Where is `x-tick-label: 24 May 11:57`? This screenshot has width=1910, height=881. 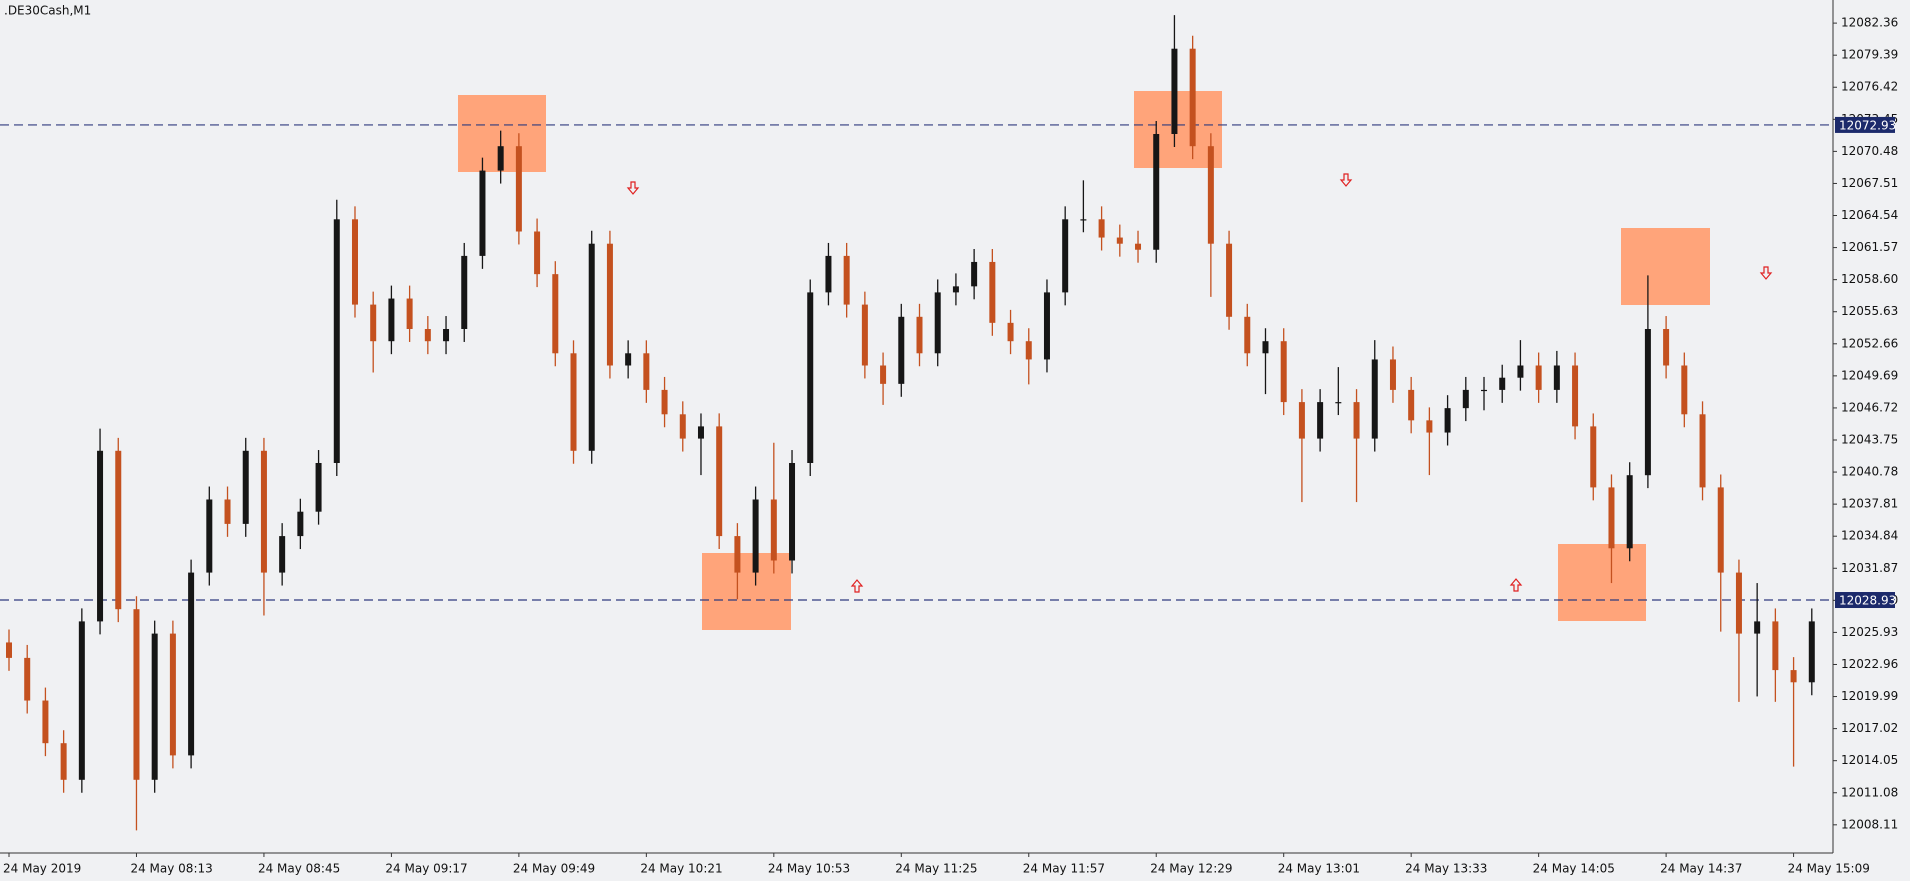 x-tick-label: 24 May 11:57 is located at coordinates (1064, 869).